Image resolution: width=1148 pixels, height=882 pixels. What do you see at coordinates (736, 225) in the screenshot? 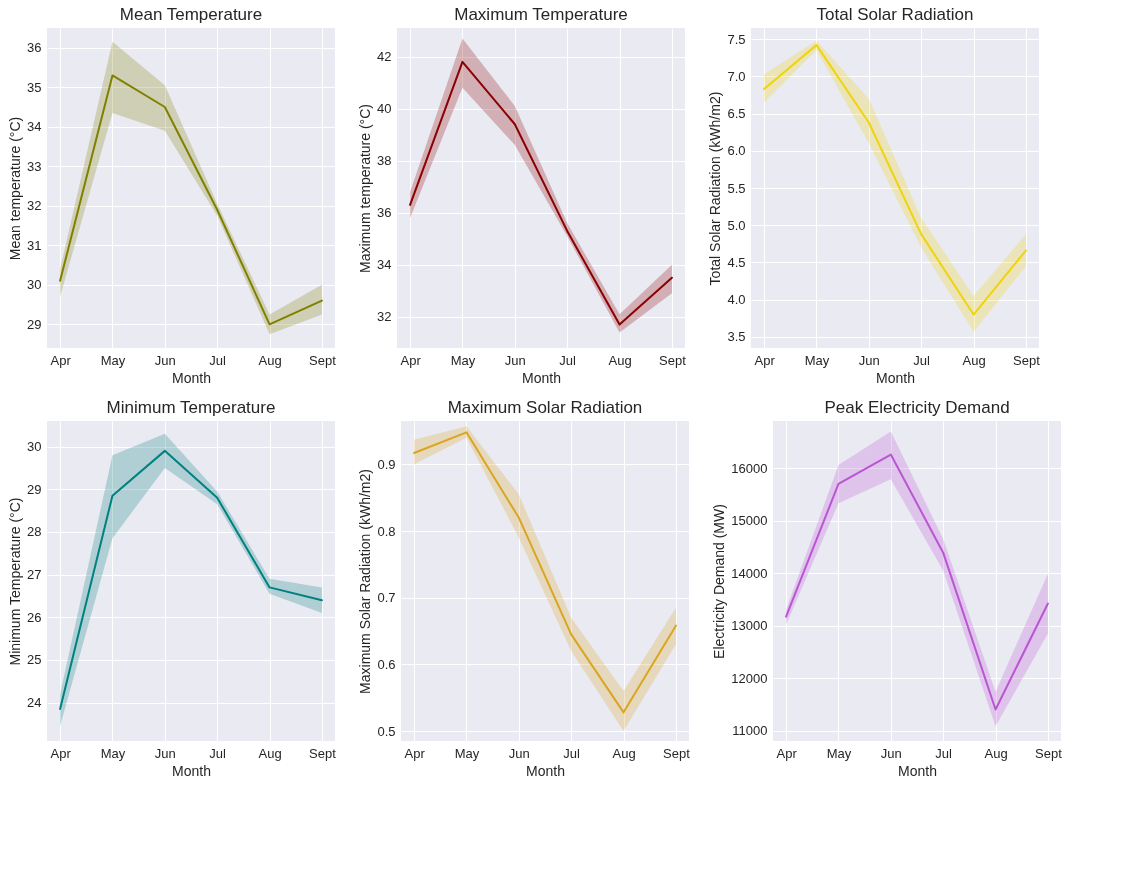
I see `y-tick-label: 5.0` at bounding box center [736, 225].